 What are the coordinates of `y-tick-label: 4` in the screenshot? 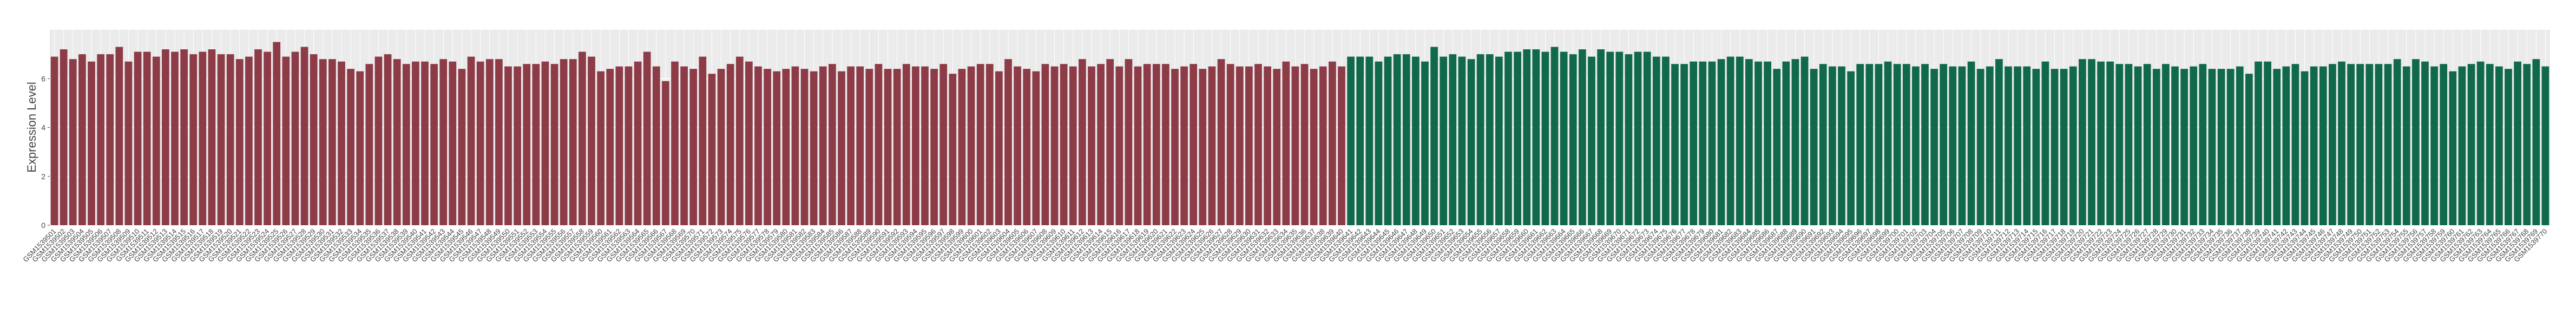 It's located at (43, 127).